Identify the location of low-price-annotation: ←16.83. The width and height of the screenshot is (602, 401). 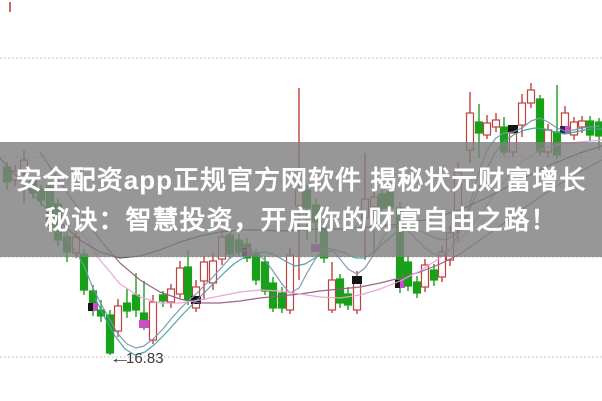
(136, 359).